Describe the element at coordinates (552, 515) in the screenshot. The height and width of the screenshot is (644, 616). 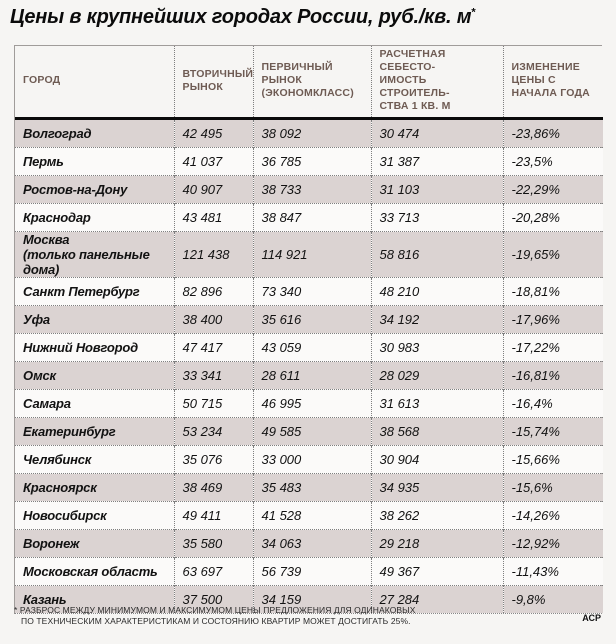
I see `cell-price-change: -14,26%` at that location.